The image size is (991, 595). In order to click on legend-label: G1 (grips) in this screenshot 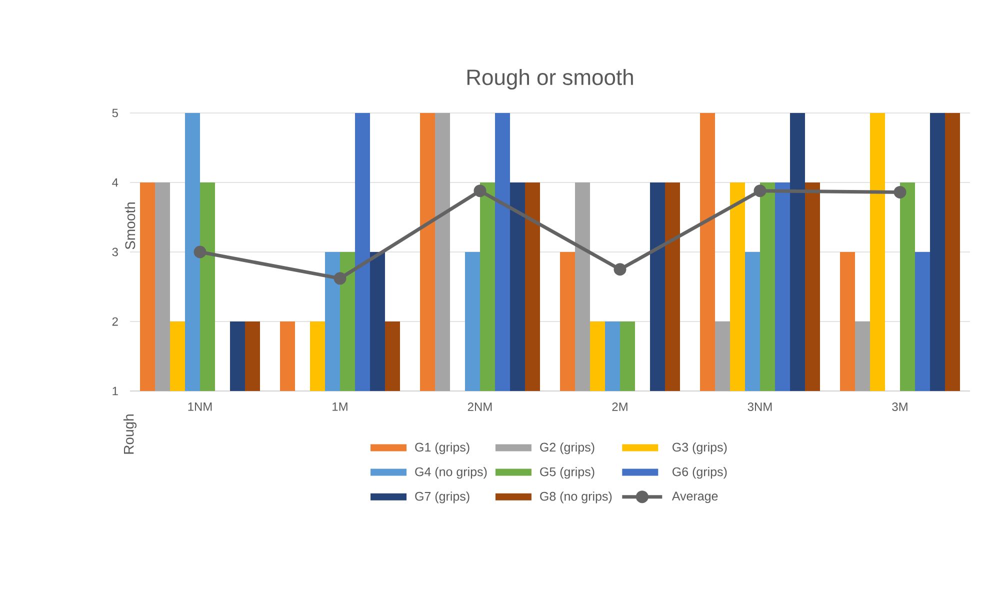, I will do `click(442, 448)`.